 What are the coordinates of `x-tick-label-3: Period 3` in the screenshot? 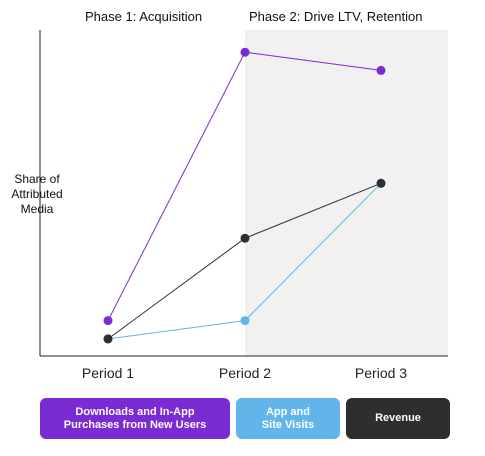 It's located at (381, 373).